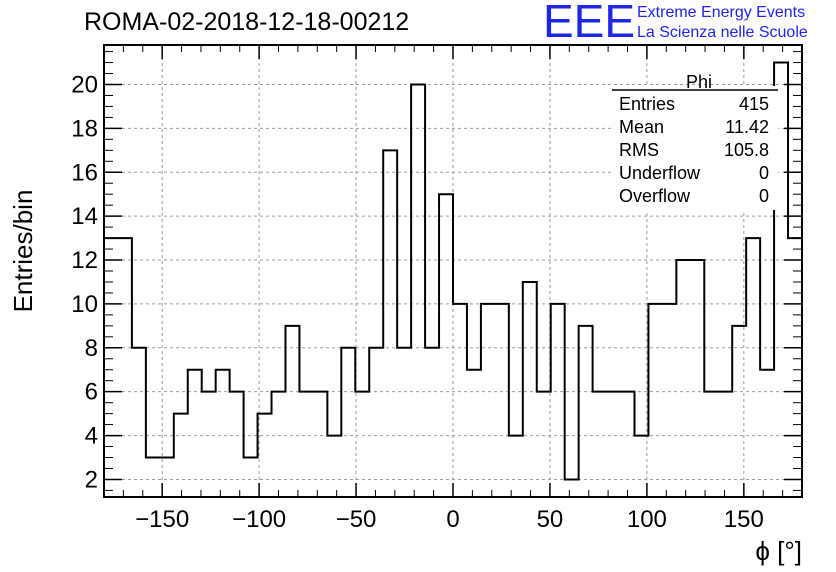  What do you see at coordinates (754, 104) in the screenshot?
I see `stats-row-value: 415` at bounding box center [754, 104].